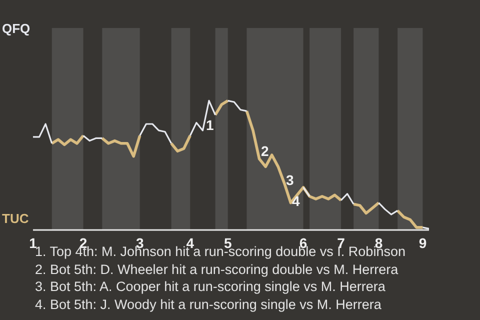  Describe the element at coordinates (16, 28) in the screenshot. I see `text: QFQ` at that location.